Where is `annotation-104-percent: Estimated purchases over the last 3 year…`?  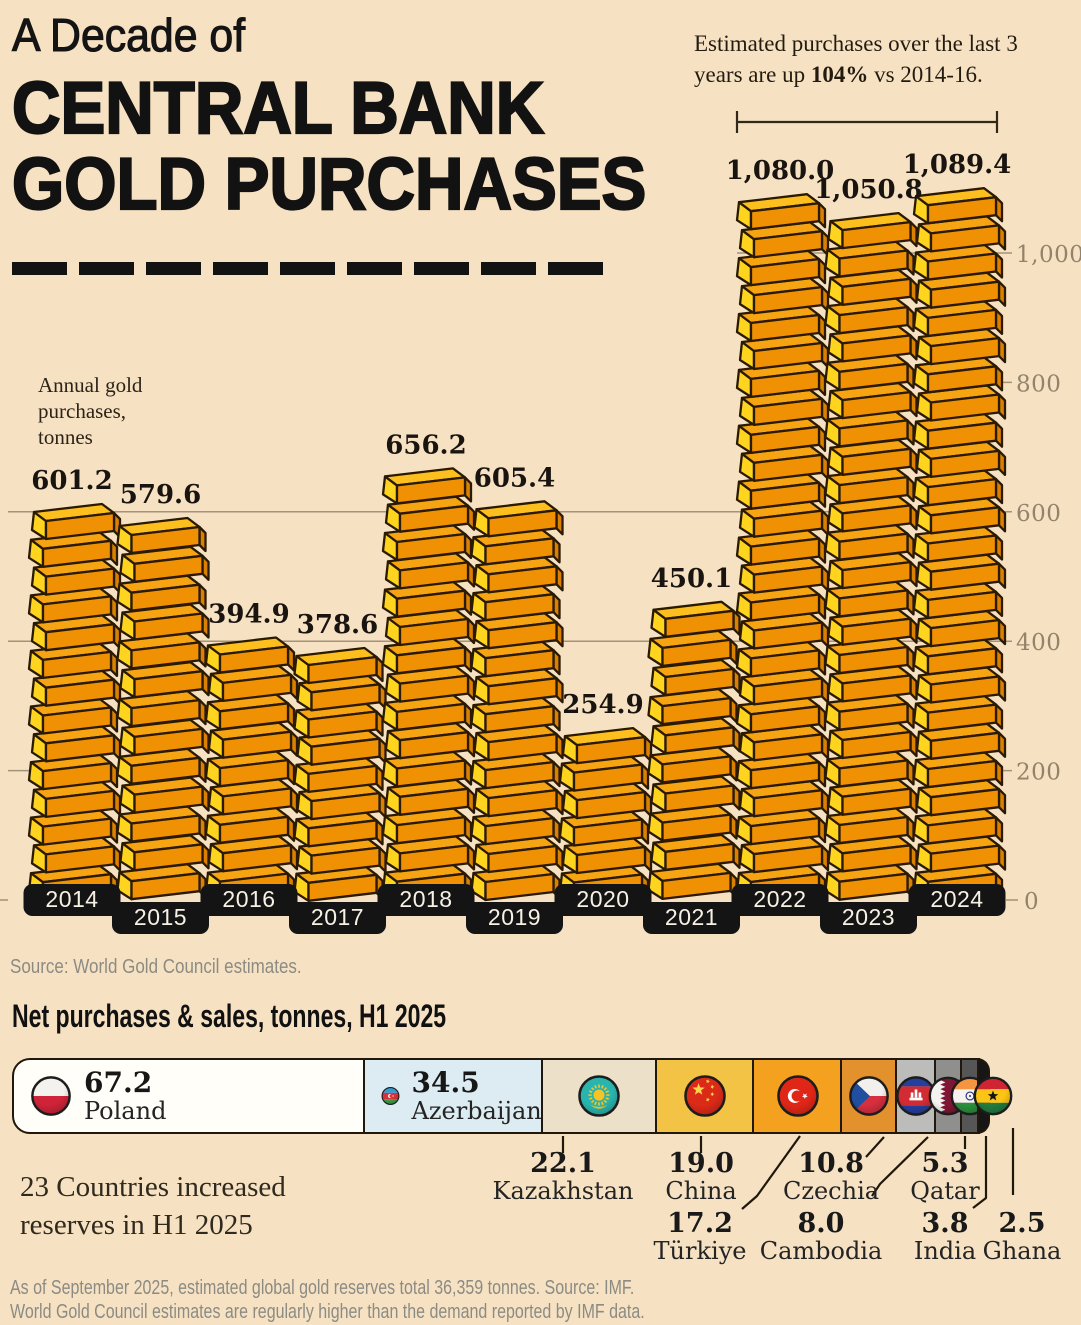 annotation-104-percent: Estimated purchases over the last 3 year… is located at coordinates (874, 59).